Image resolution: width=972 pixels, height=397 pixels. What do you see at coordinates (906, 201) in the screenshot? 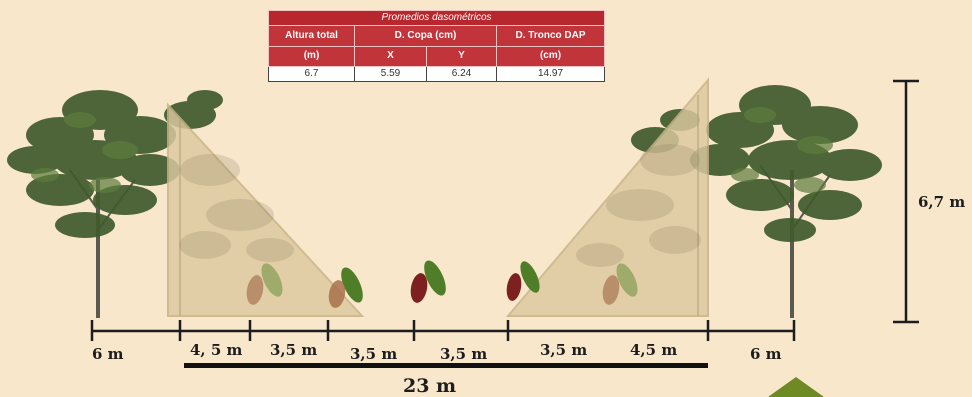
I see `height-dimension-line` at bounding box center [906, 201].